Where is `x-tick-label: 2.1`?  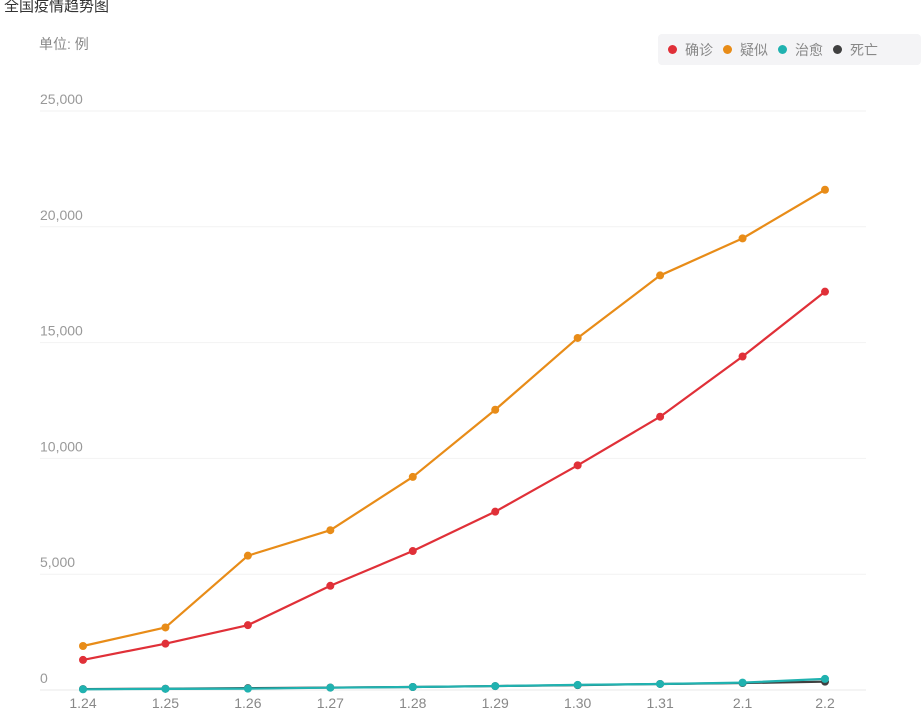 x-tick-label: 2.1 is located at coordinates (743, 703).